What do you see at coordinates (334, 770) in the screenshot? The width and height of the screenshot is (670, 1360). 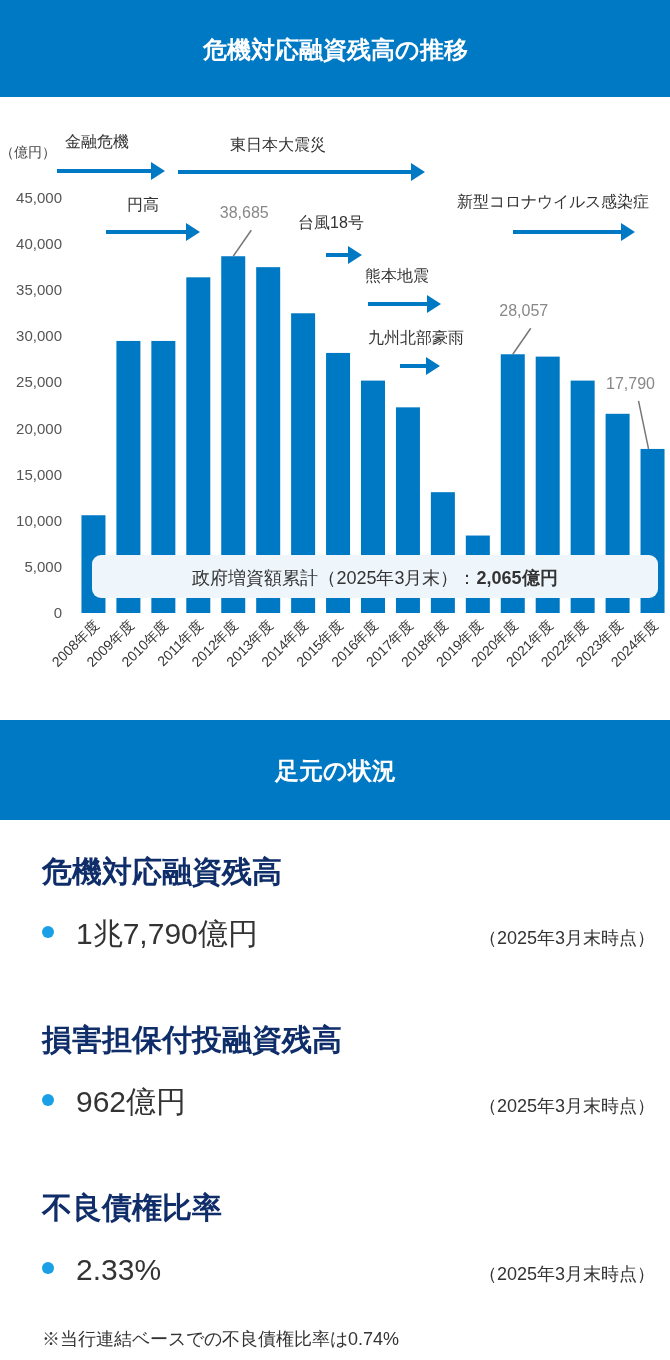 I see `text: 足元の状況` at bounding box center [334, 770].